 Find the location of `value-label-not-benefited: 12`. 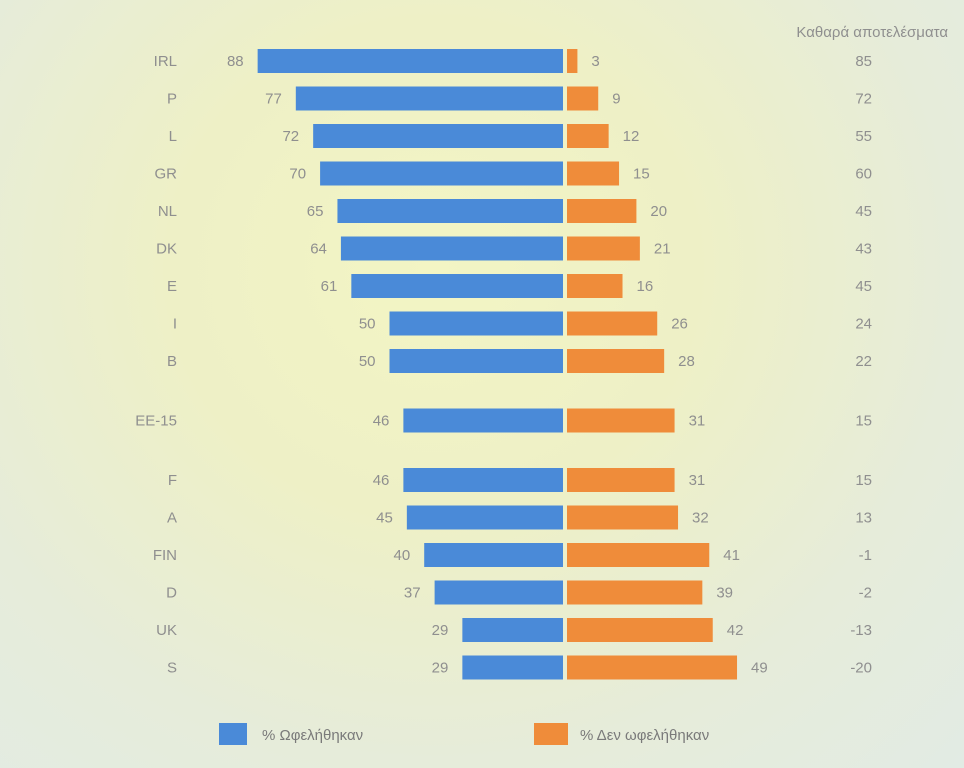

value-label-not-benefited: 12 is located at coordinates (631, 136).